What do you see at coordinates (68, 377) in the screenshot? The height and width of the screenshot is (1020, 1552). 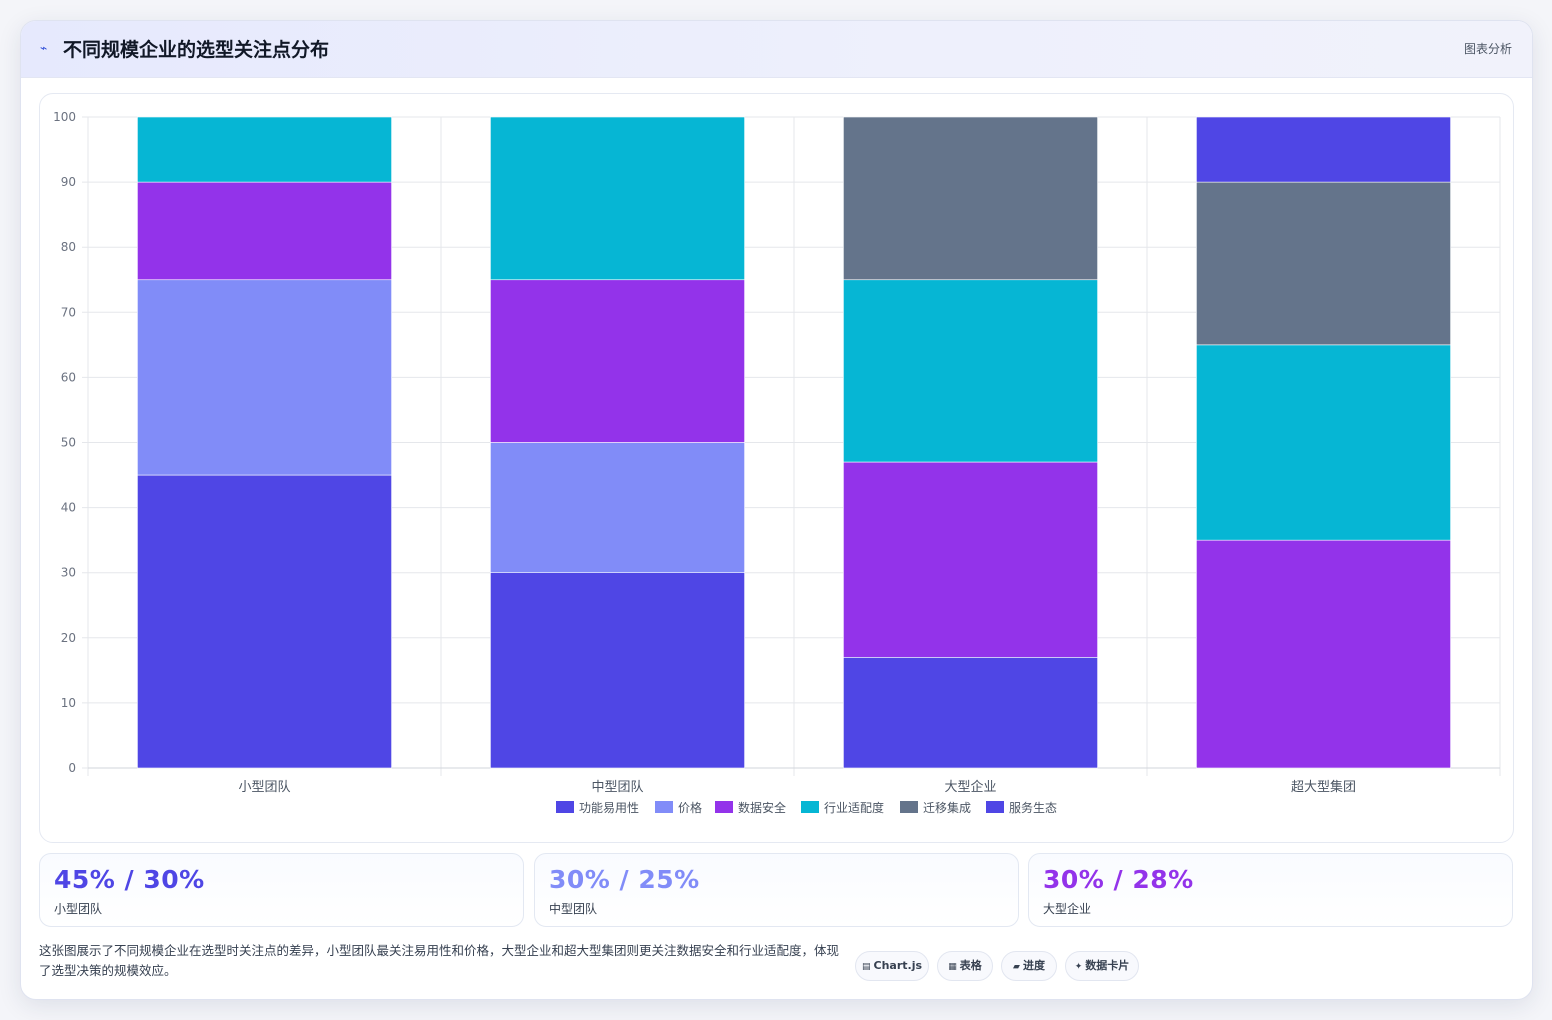 I see `y-tick-label: 60` at bounding box center [68, 377].